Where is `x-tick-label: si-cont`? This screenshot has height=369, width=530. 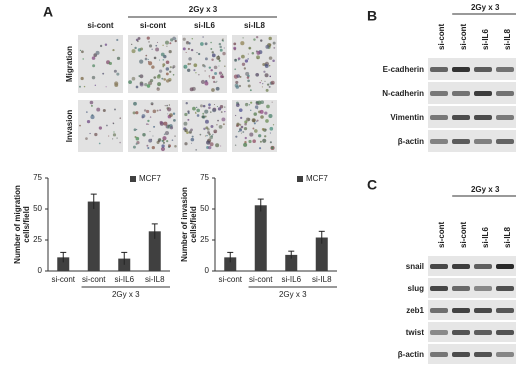
x-tick-label: si-cont is located at coordinates (261, 279).